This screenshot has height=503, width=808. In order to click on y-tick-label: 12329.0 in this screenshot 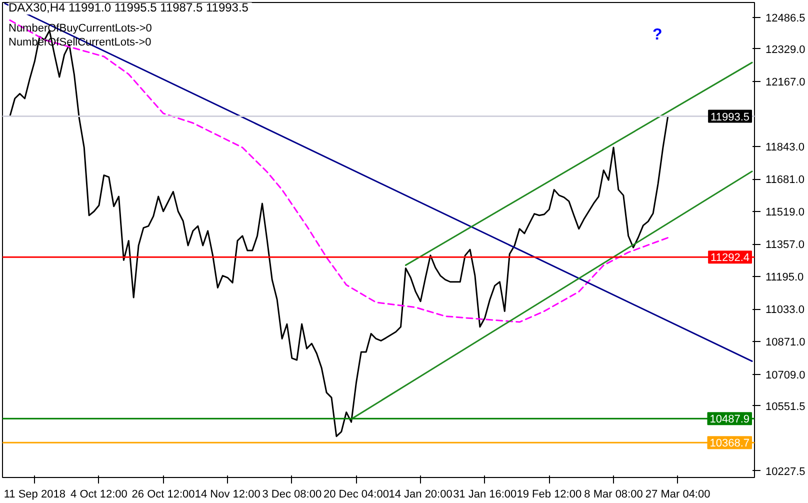, I will do `click(786, 50)`.